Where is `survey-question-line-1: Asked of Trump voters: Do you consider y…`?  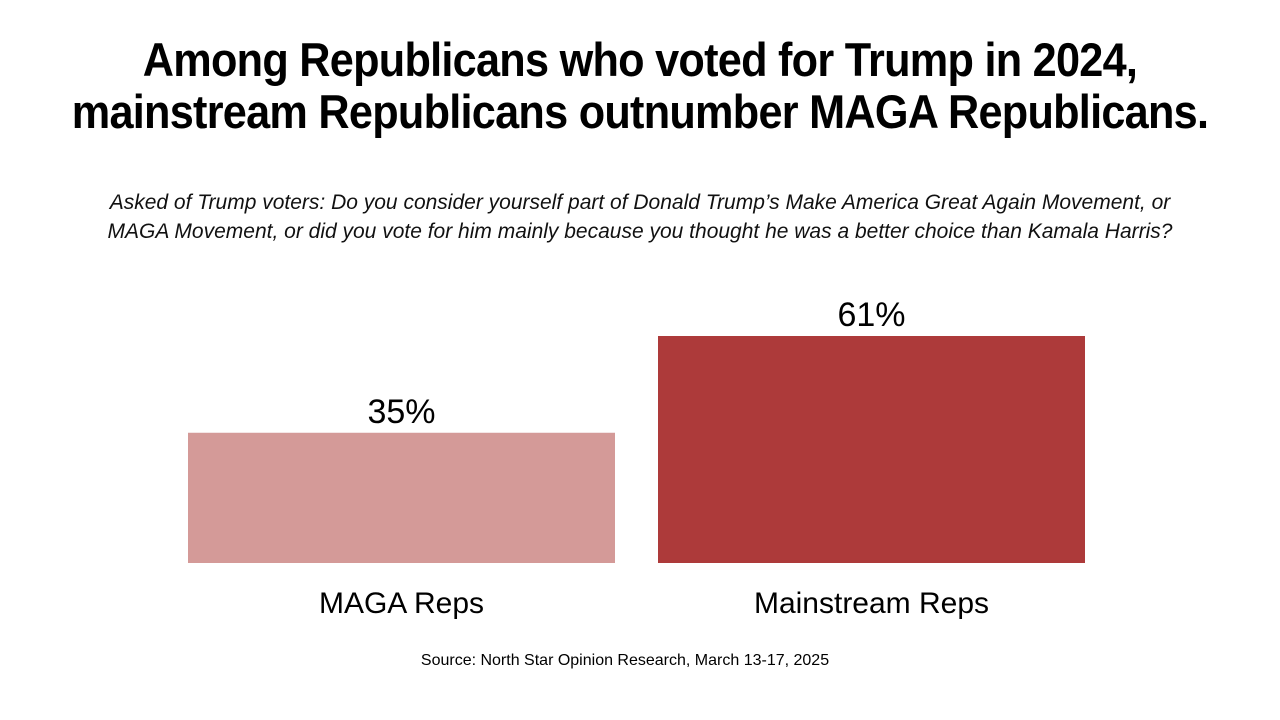
survey-question-line-1: Asked of Trump voters: Do you consider y… is located at coordinates (640, 202).